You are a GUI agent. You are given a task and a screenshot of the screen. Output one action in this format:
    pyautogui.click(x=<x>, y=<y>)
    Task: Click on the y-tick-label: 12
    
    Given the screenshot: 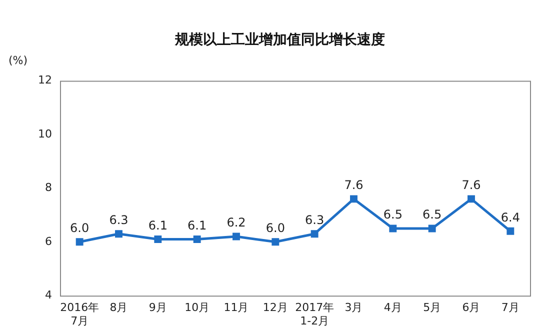 What is the action you would take?
    pyautogui.click(x=45, y=80)
    